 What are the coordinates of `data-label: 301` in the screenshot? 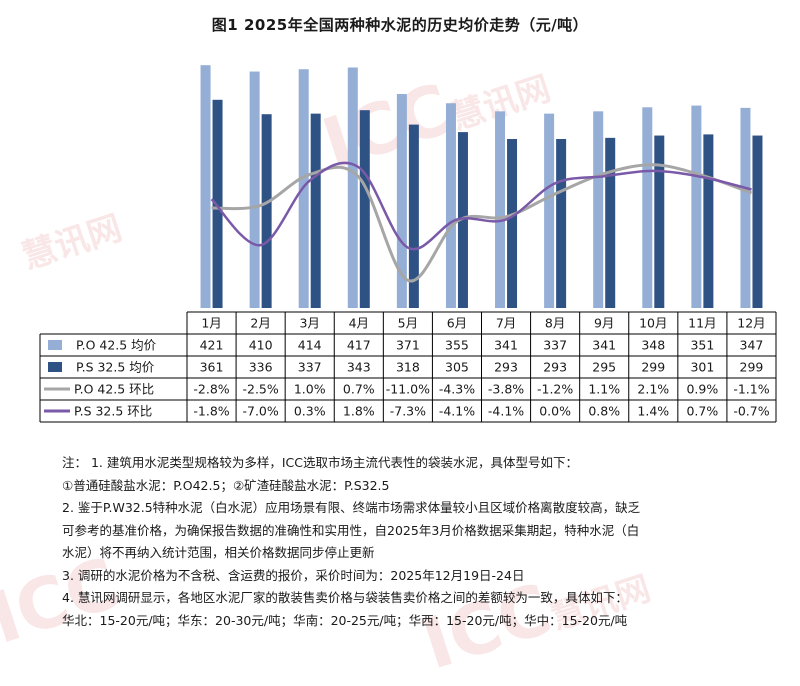 It's located at (702, 367).